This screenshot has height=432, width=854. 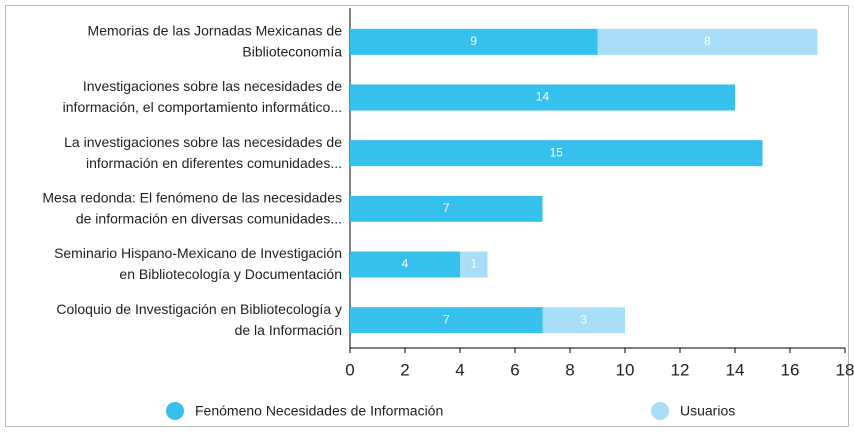 I want to click on x-tick-label: 4, so click(x=459, y=369).